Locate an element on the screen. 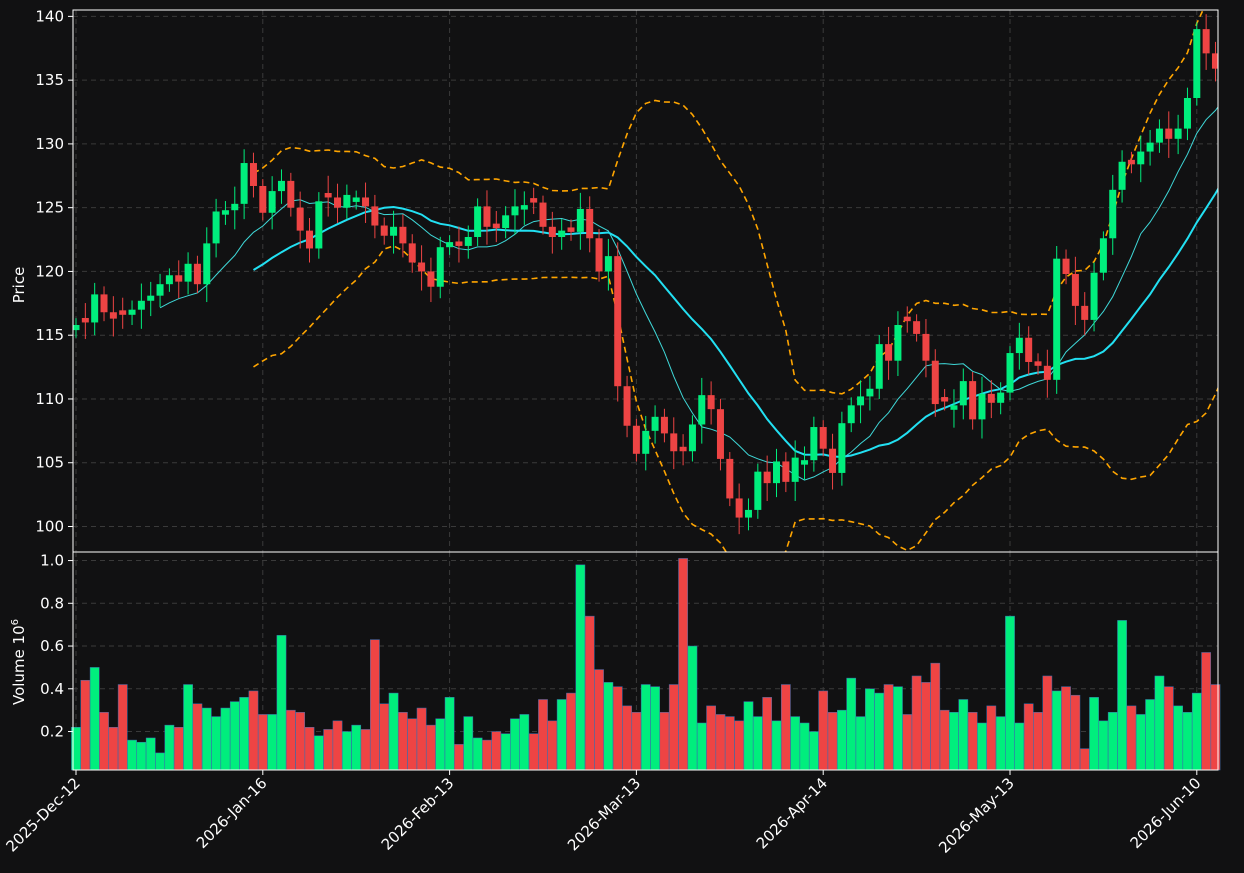  price-y-tick-label: 100 is located at coordinates (49, 526).